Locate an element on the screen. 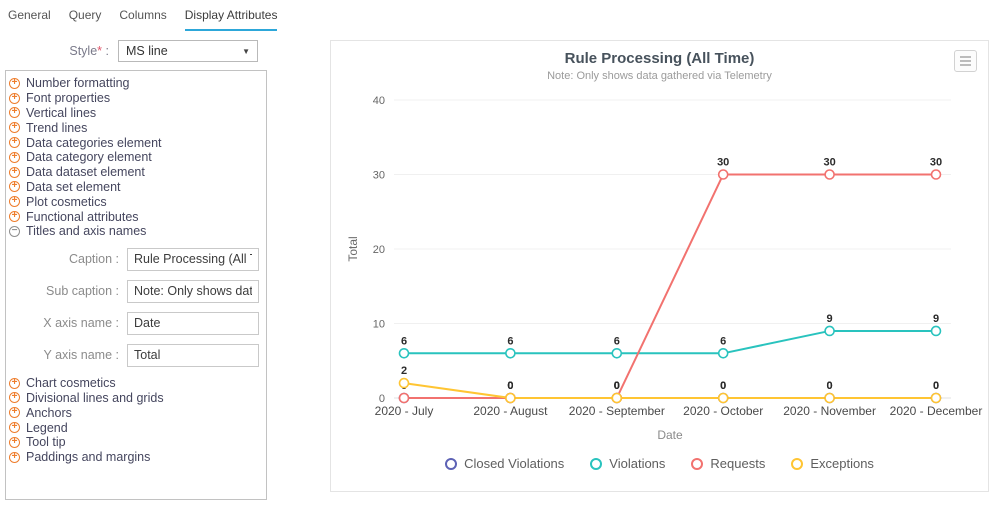 The width and height of the screenshot is (999, 507). tree-item-legend: + Legend is located at coordinates (136, 427).